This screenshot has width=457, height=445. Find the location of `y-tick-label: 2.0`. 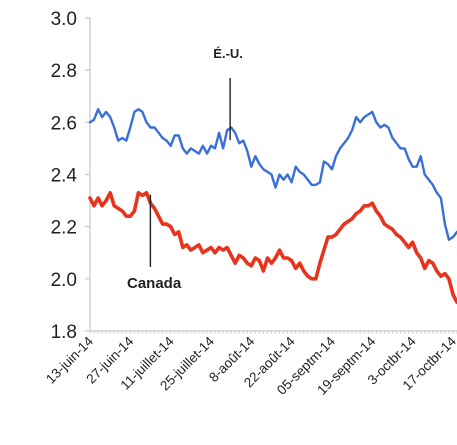

y-tick-label: 2.0 is located at coordinates (64, 280).